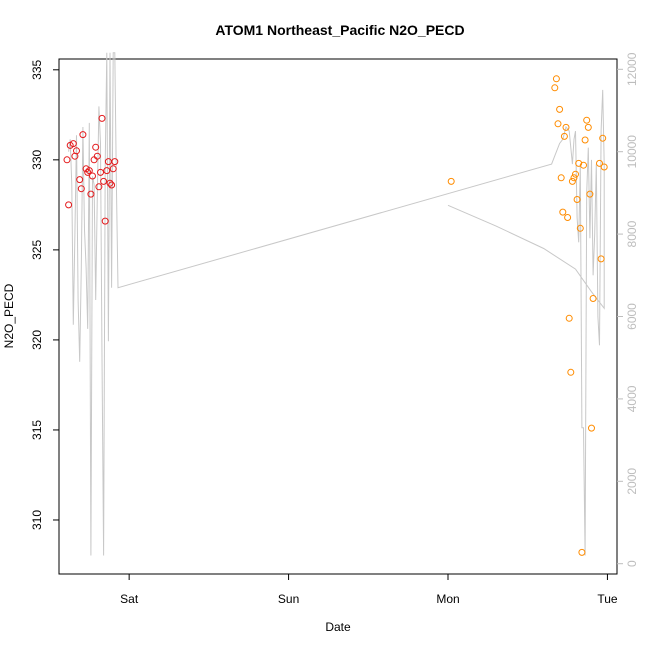 The image size is (650, 650). Describe the element at coordinates (632, 481) in the screenshot. I see `y2-tick-label: 2000` at that location.